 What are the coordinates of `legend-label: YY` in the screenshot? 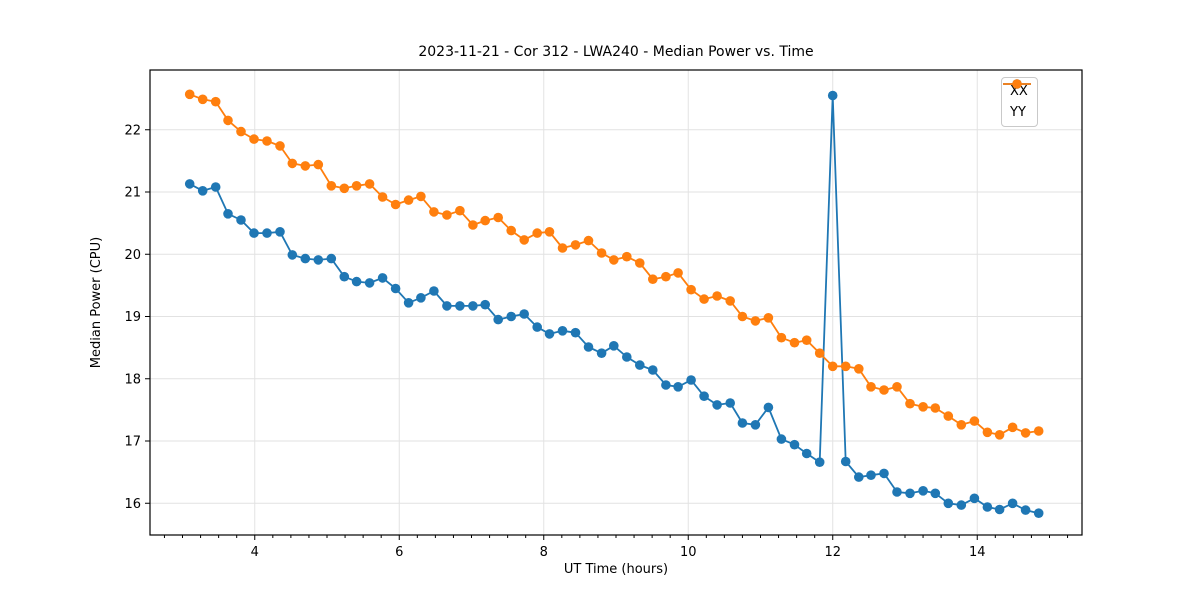 It's located at (1018, 112).